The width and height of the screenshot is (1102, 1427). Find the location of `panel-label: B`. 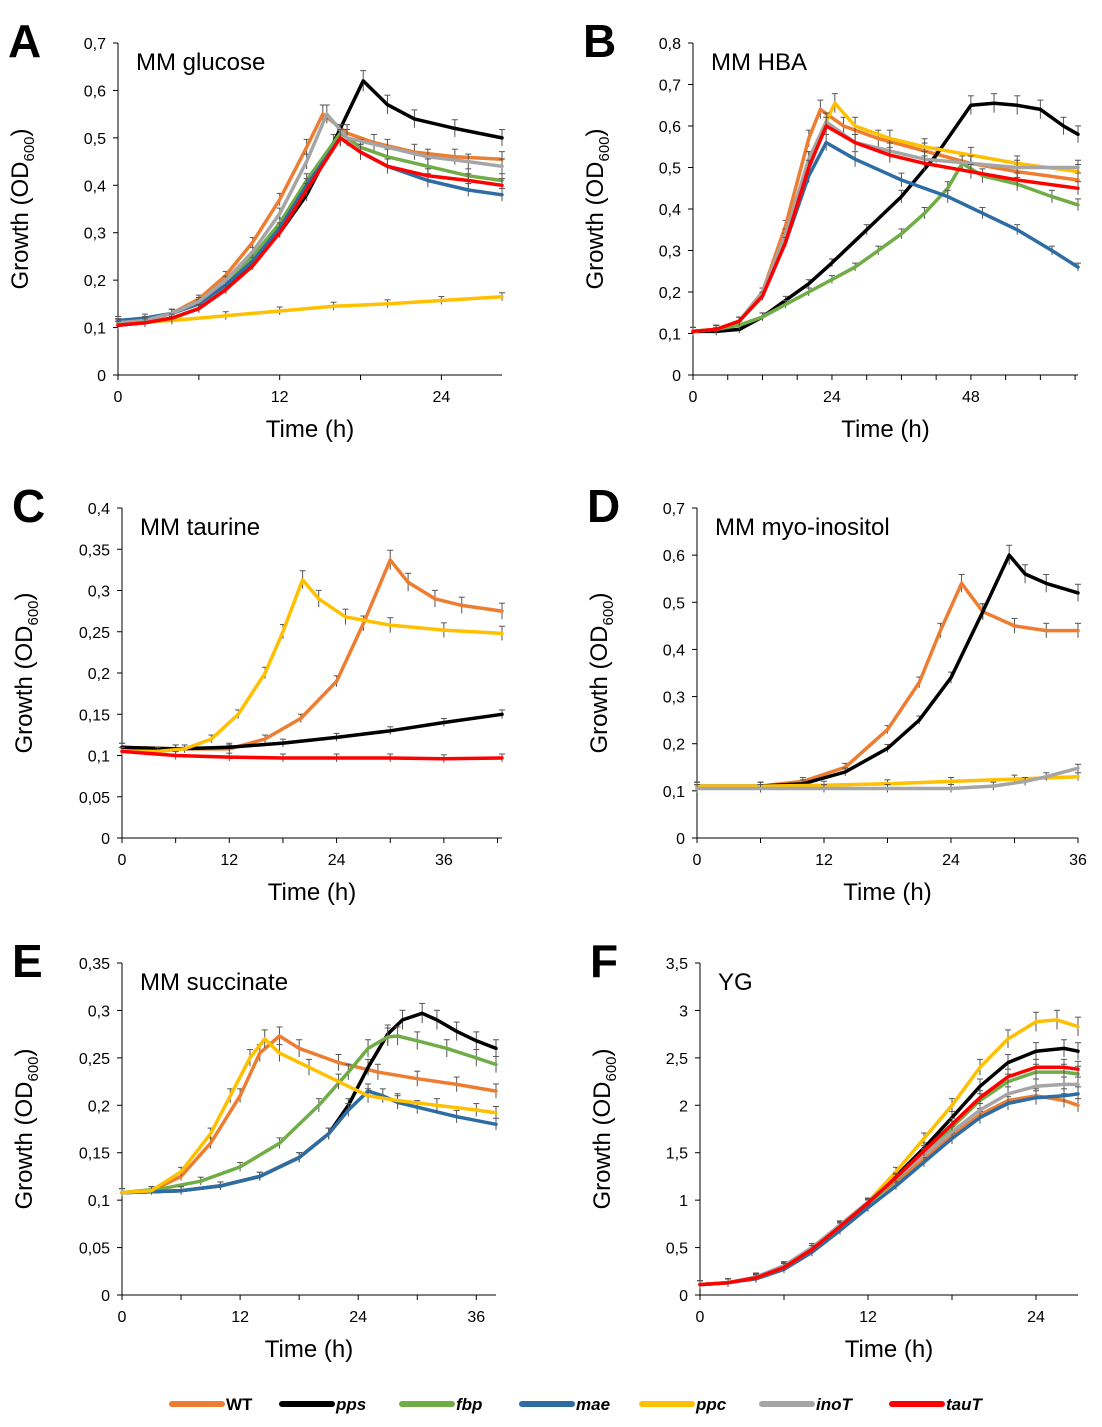

panel-label: B is located at coordinates (599, 41).